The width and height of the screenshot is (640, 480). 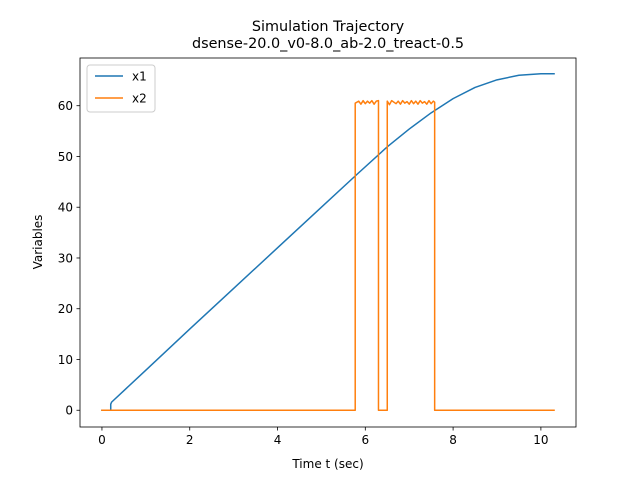 I want to click on legend: x1 x2, so click(x=121, y=88).